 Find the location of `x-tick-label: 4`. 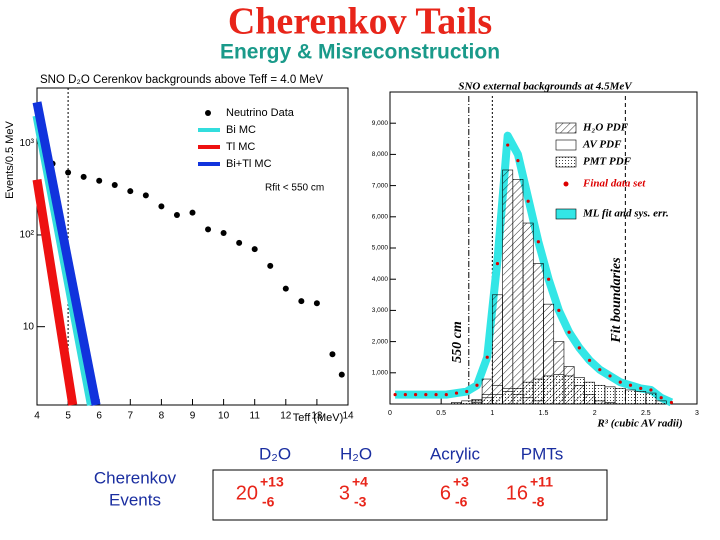

x-tick-label: 4 is located at coordinates (37, 416).